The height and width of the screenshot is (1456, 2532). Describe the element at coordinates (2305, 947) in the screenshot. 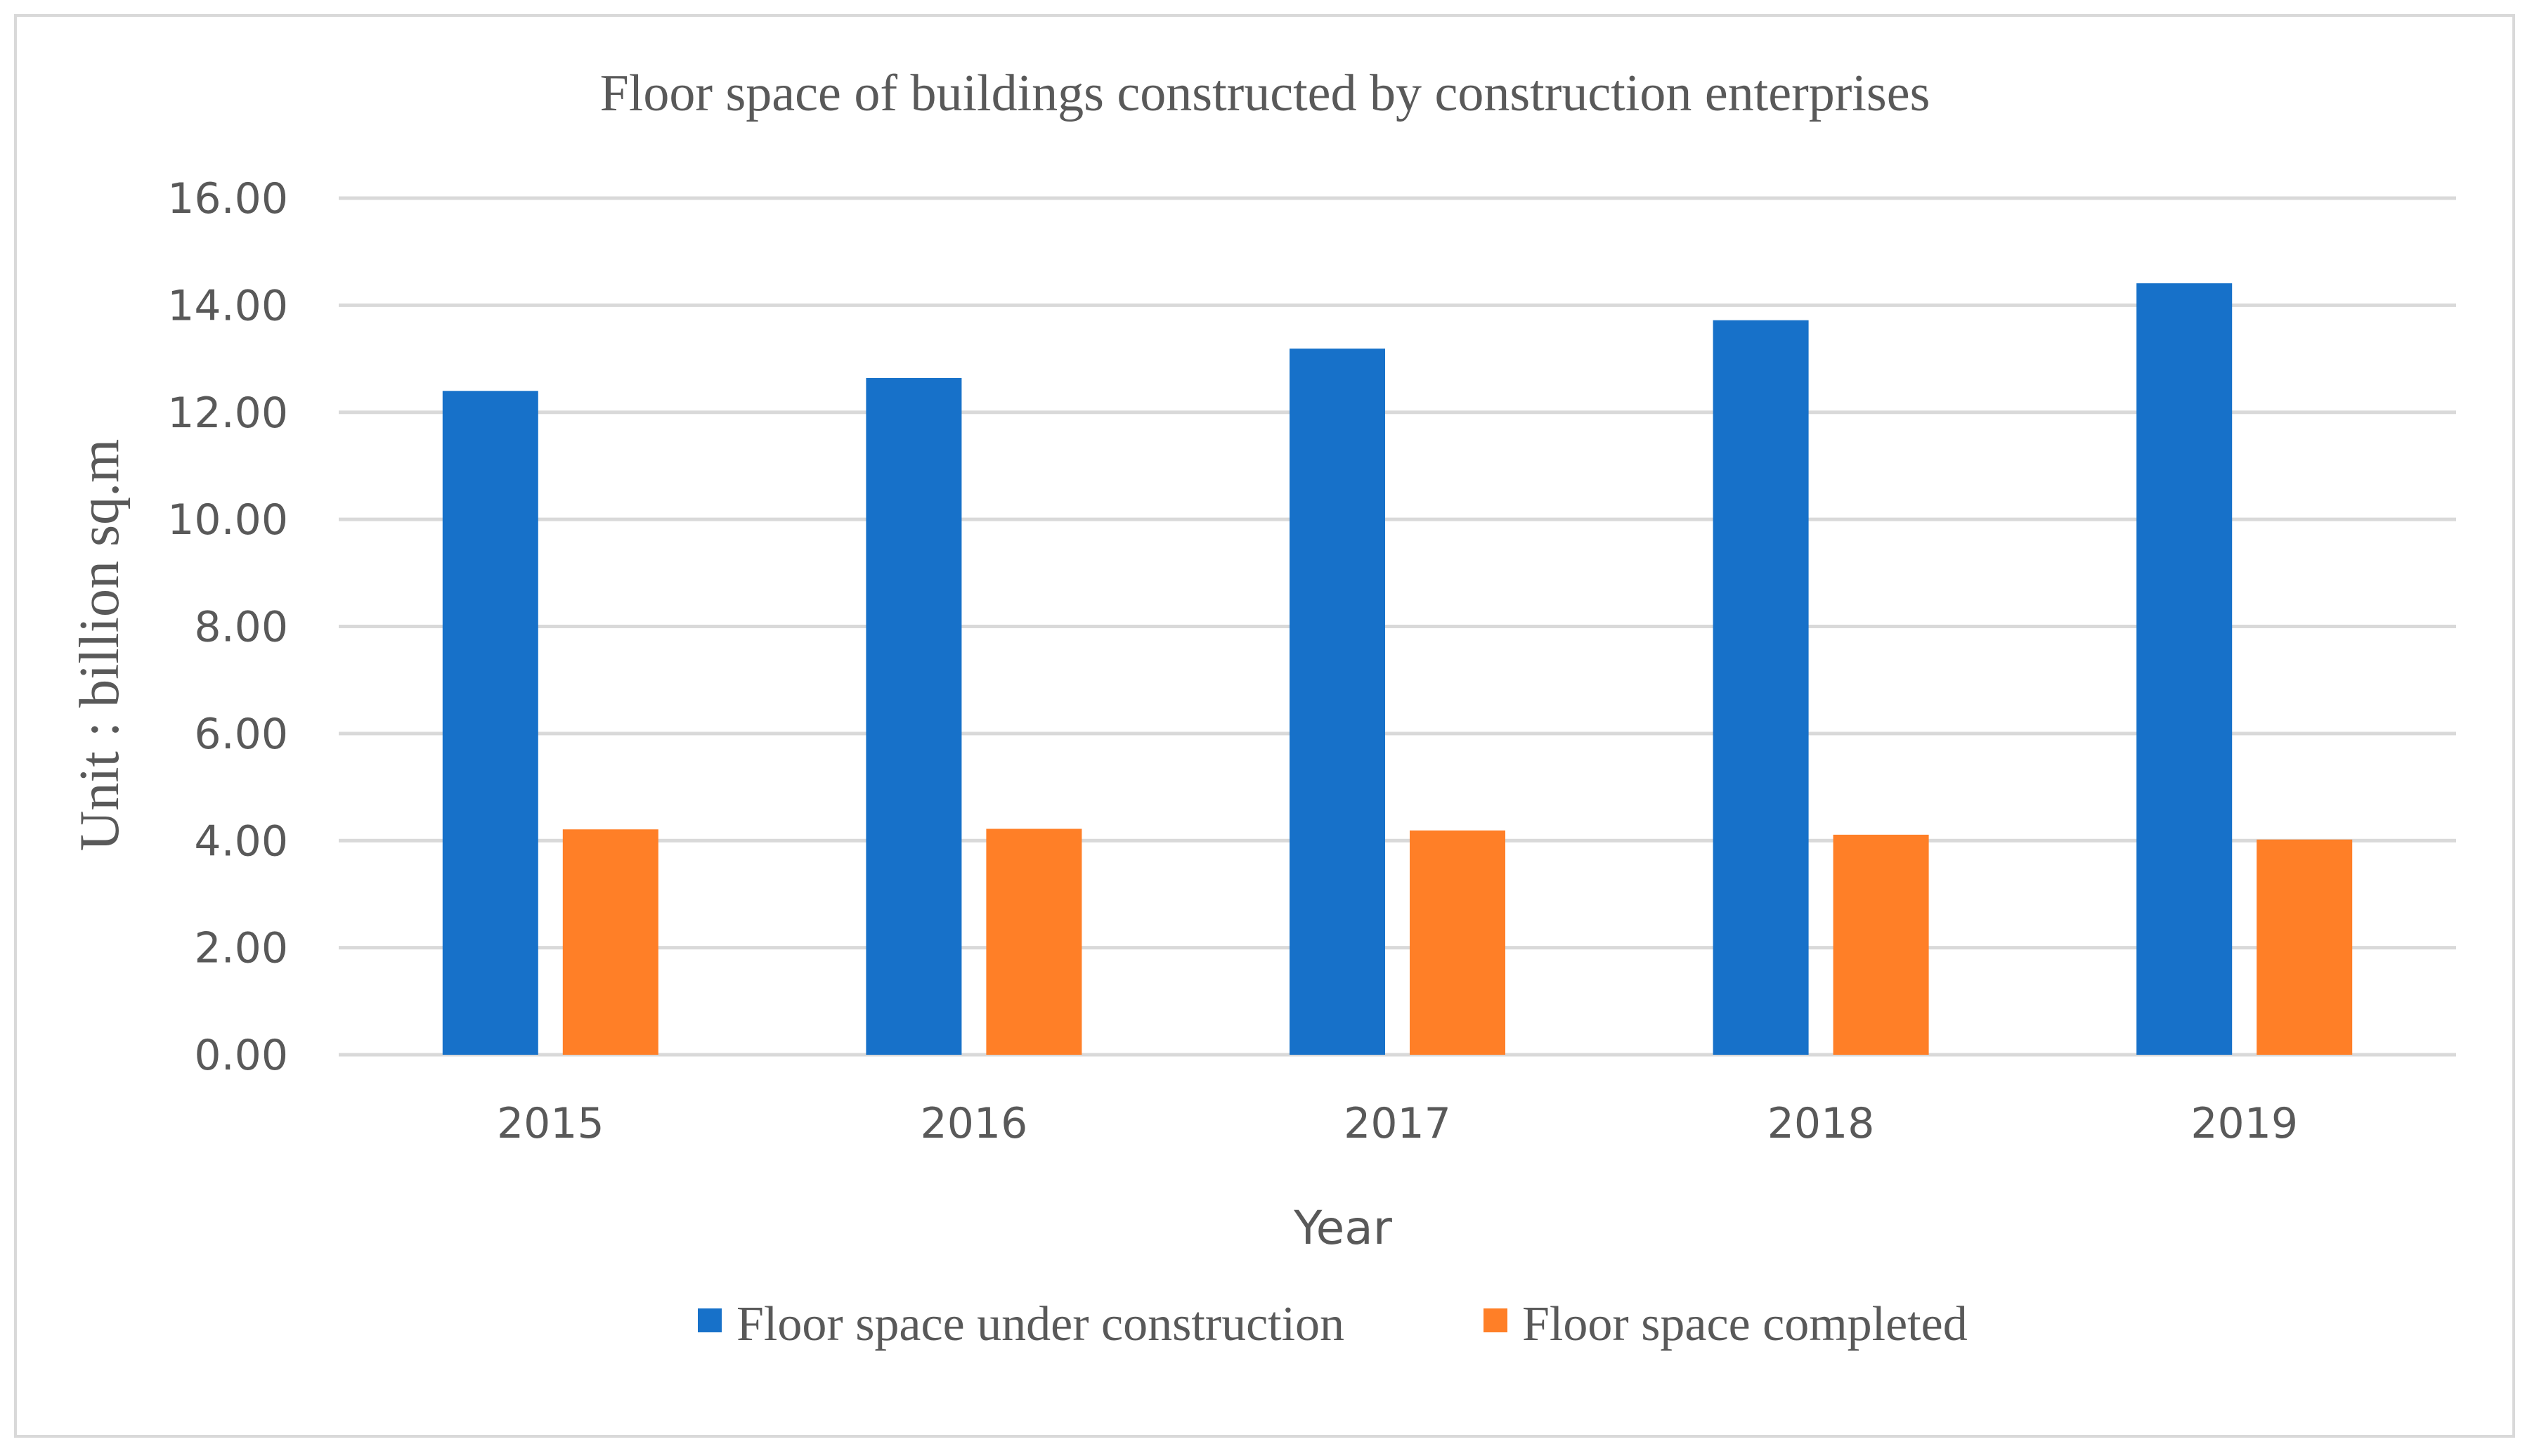

I see `bar-completed-2019` at that location.